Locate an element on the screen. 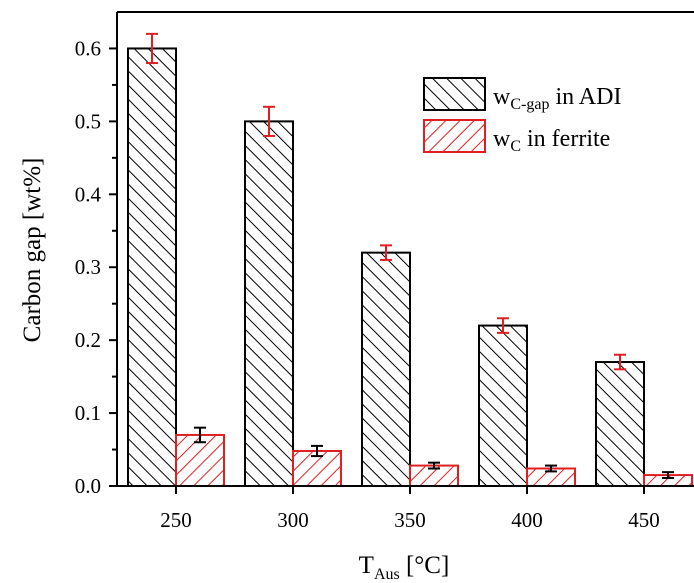 The image size is (694, 583). y-tick-label: 0.2 is located at coordinates (88, 340).